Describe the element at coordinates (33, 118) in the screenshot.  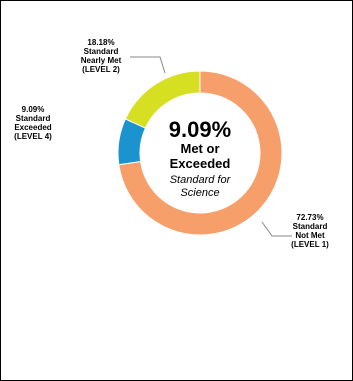
I see `label-level-4-line-2: Standard` at that location.